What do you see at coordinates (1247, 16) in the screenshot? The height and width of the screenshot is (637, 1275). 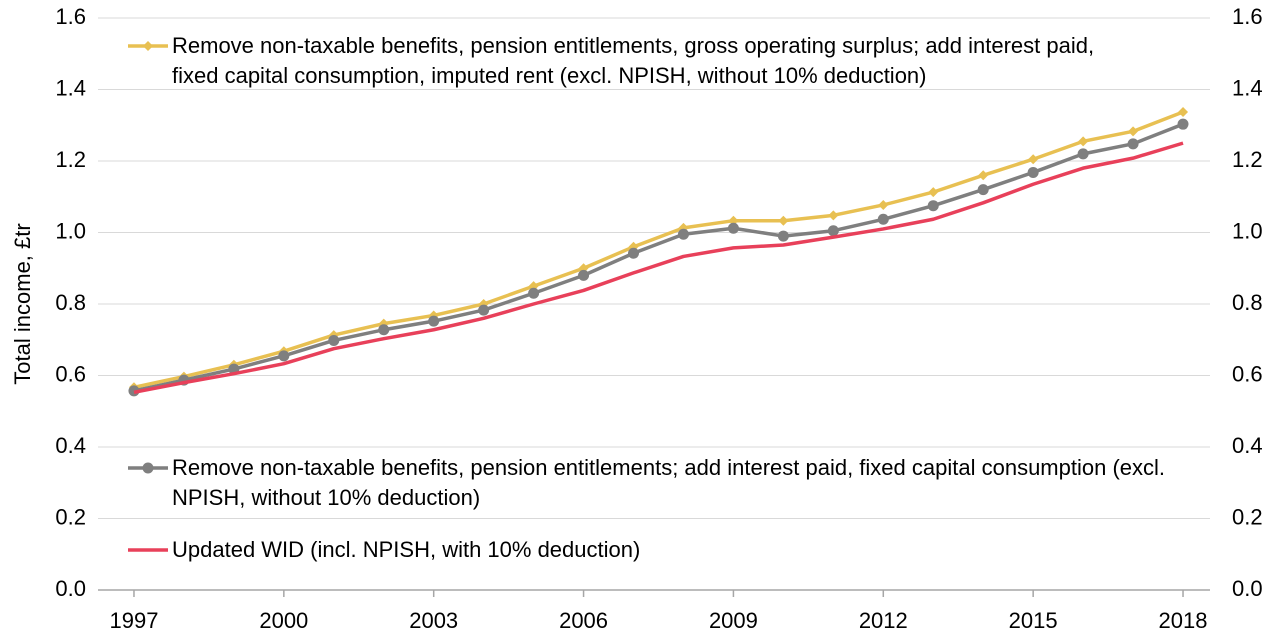 I see `y2-tick-label: 1.6` at bounding box center [1247, 16].